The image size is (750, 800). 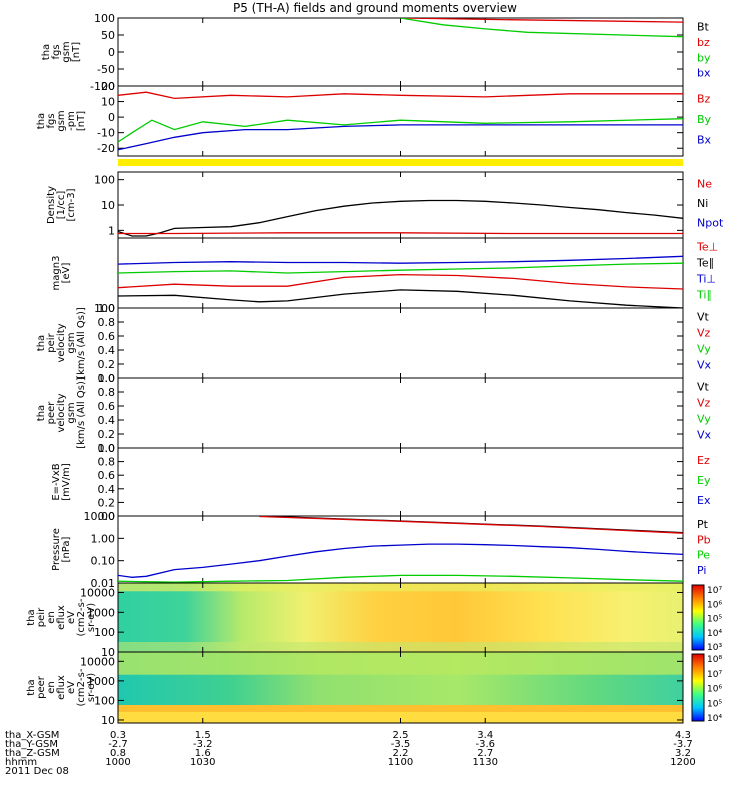 What do you see at coordinates (704, 119) in the screenshot?
I see `legend-By: By` at bounding box center [704, 119].